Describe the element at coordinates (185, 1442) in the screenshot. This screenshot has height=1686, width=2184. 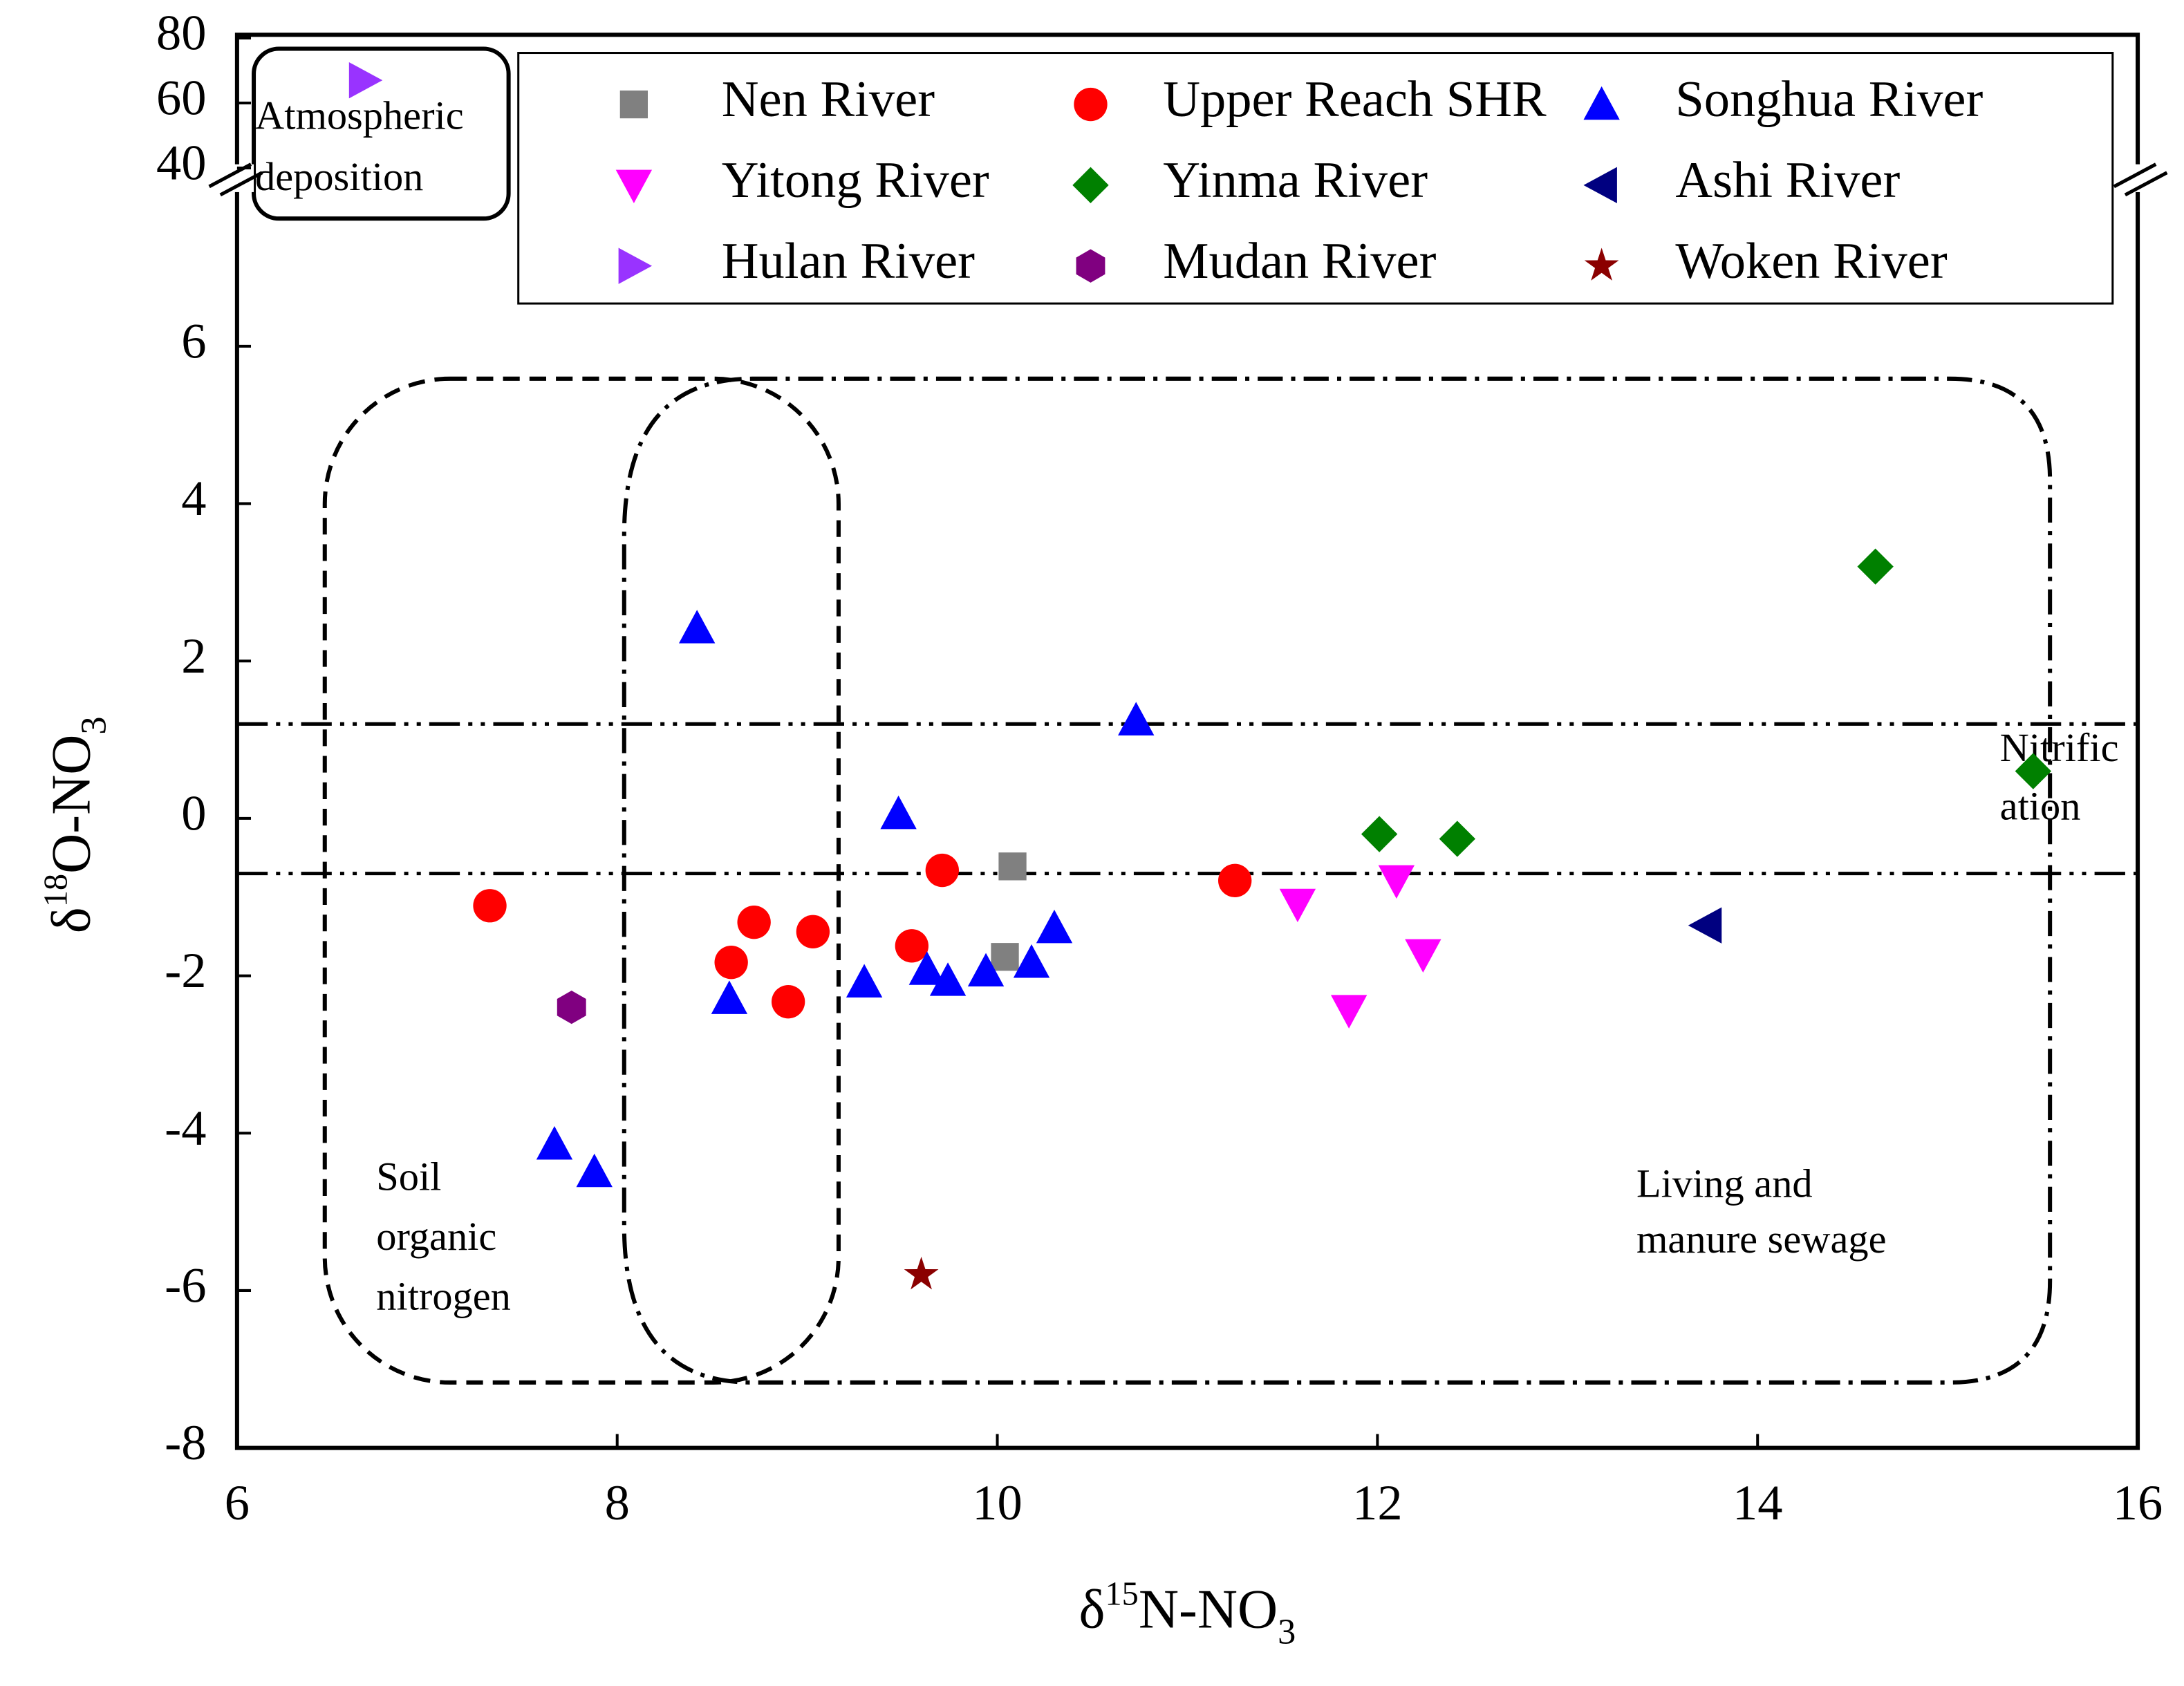
I see `y-tick-label: -8` at that location.